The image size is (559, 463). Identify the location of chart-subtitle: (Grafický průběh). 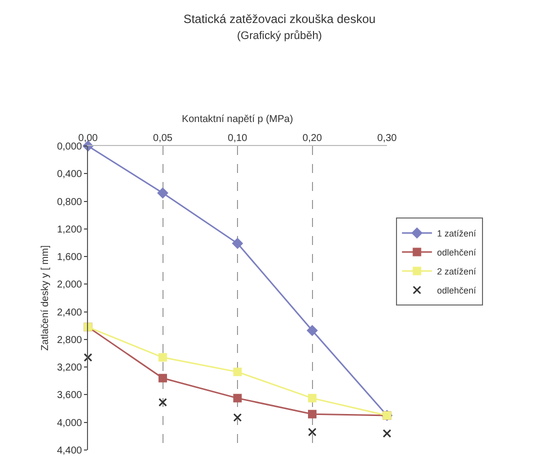
(279, 36).